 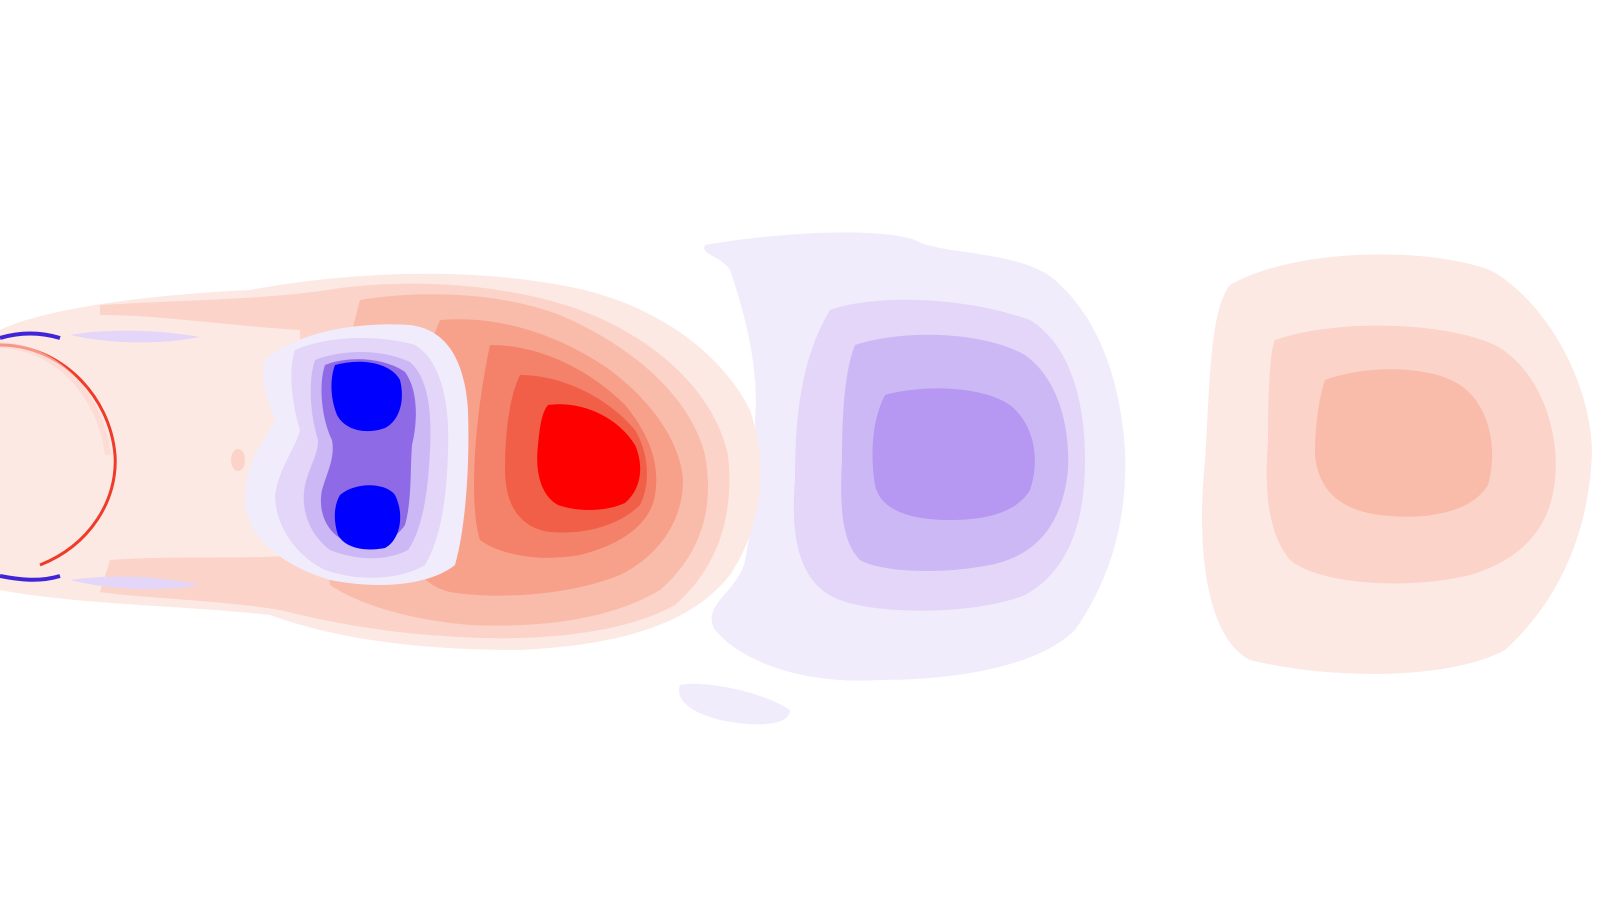 I want to click on vortex-middle-negative, so click(x=902, y=478).